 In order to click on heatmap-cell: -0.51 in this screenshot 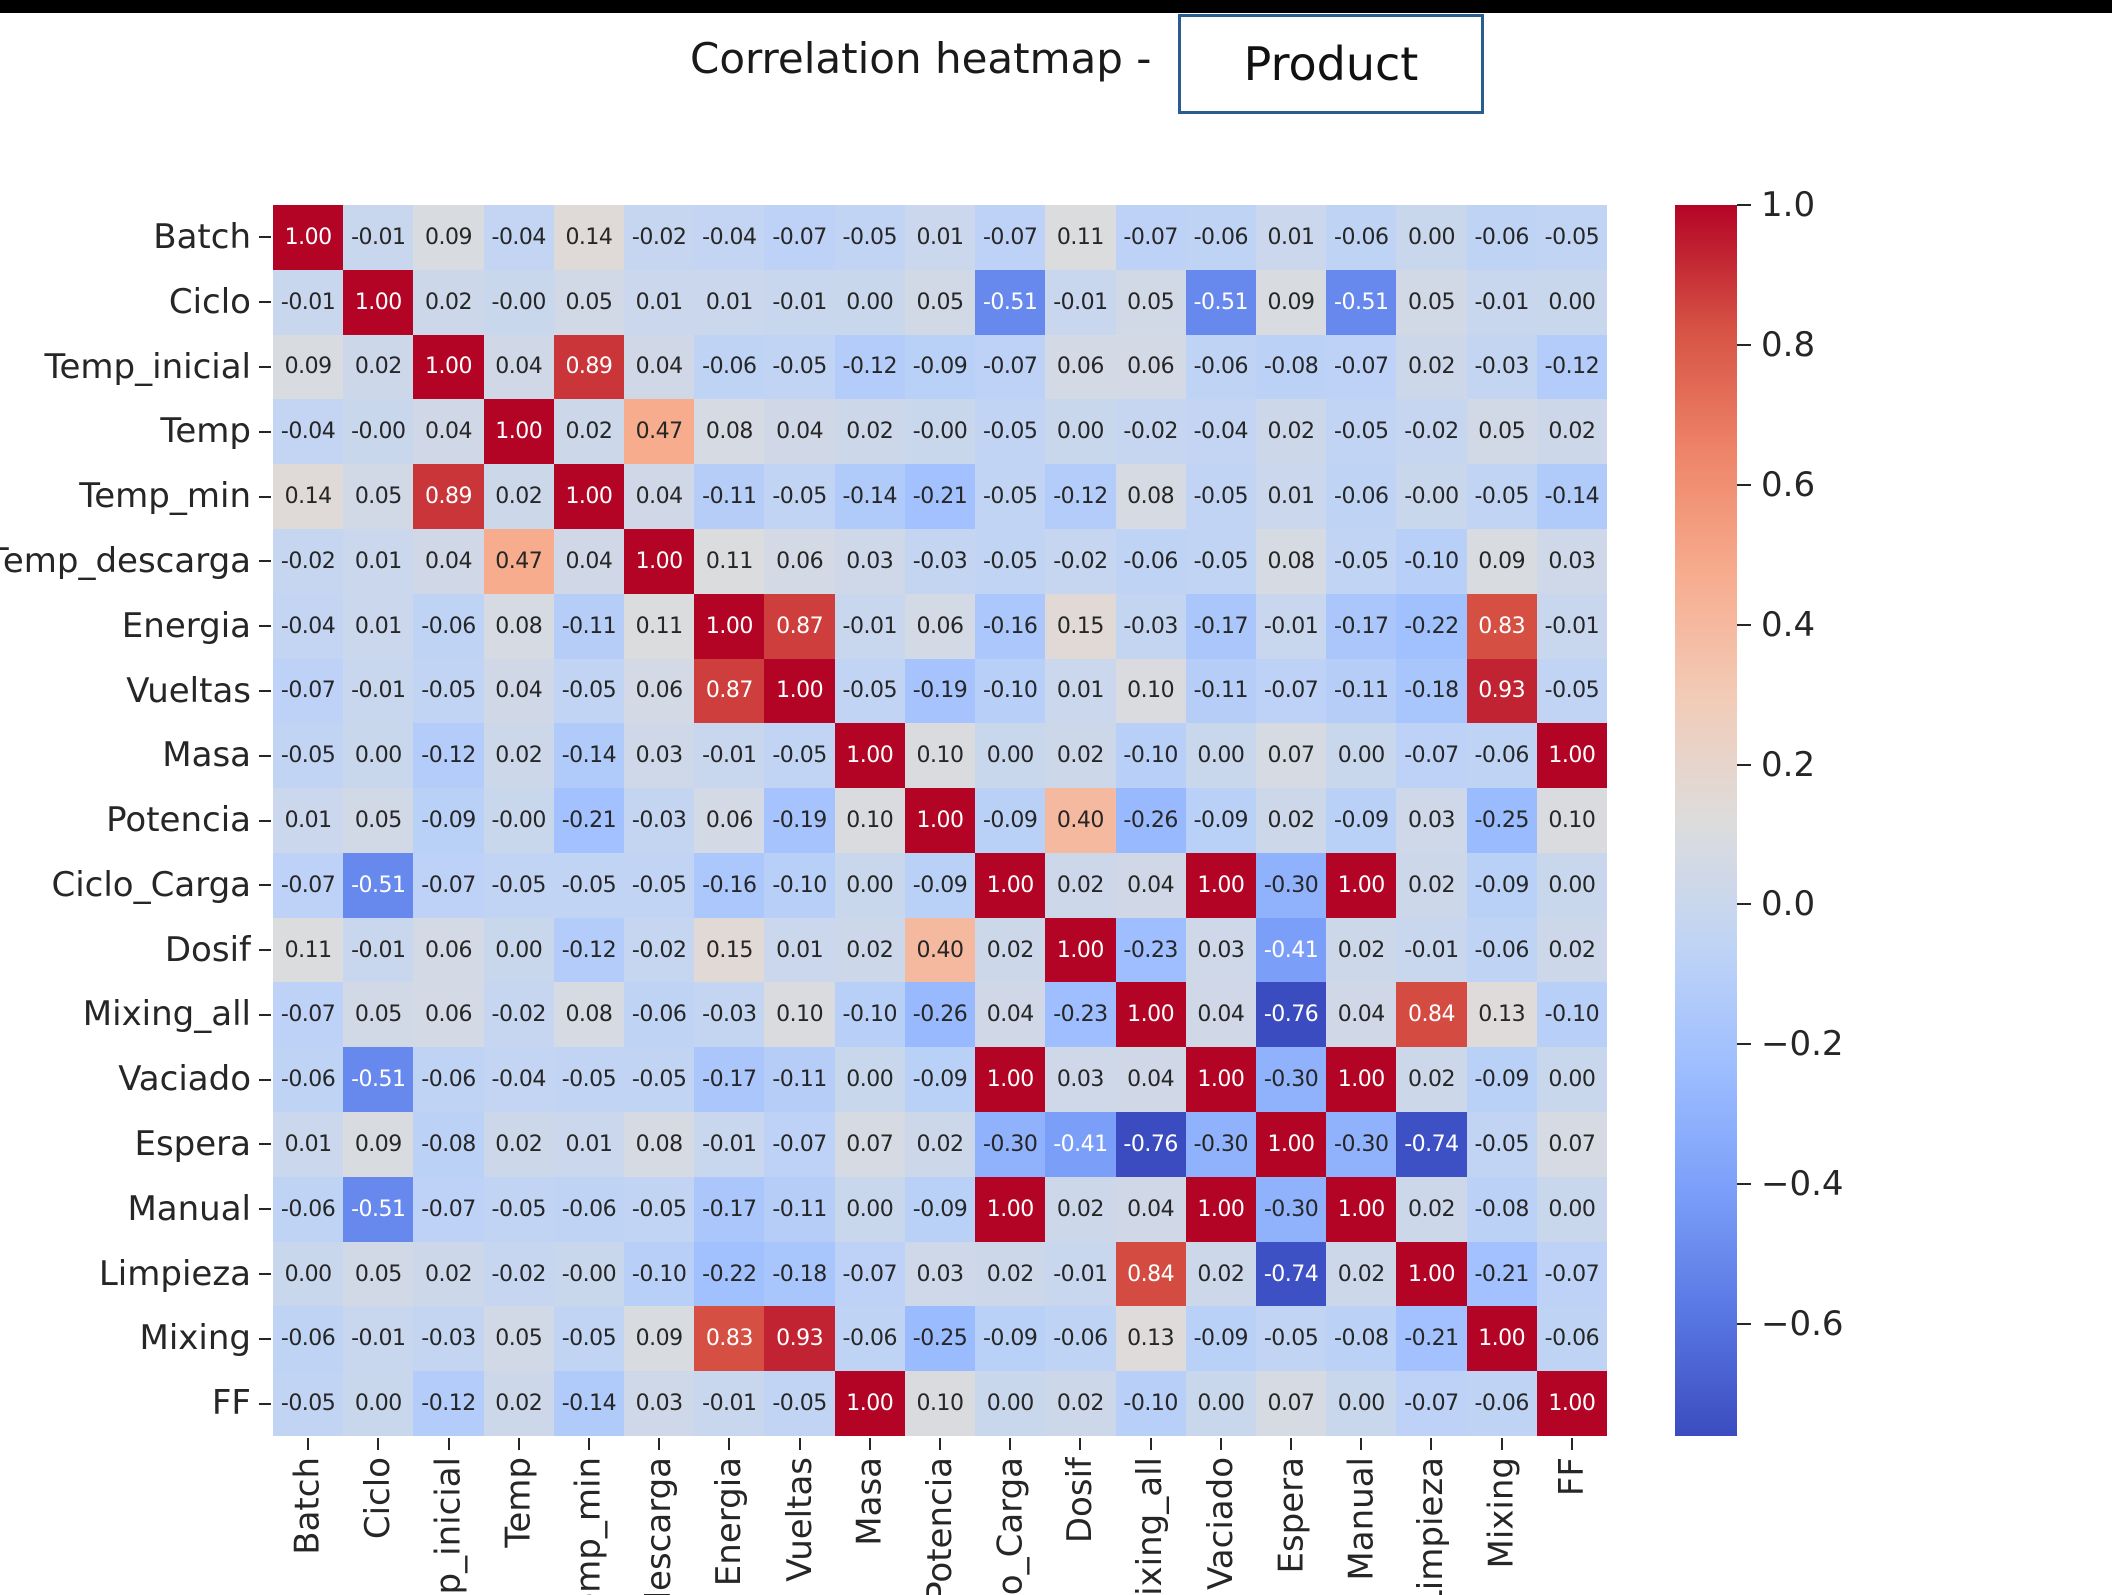, I will do `click(378, 885)`.